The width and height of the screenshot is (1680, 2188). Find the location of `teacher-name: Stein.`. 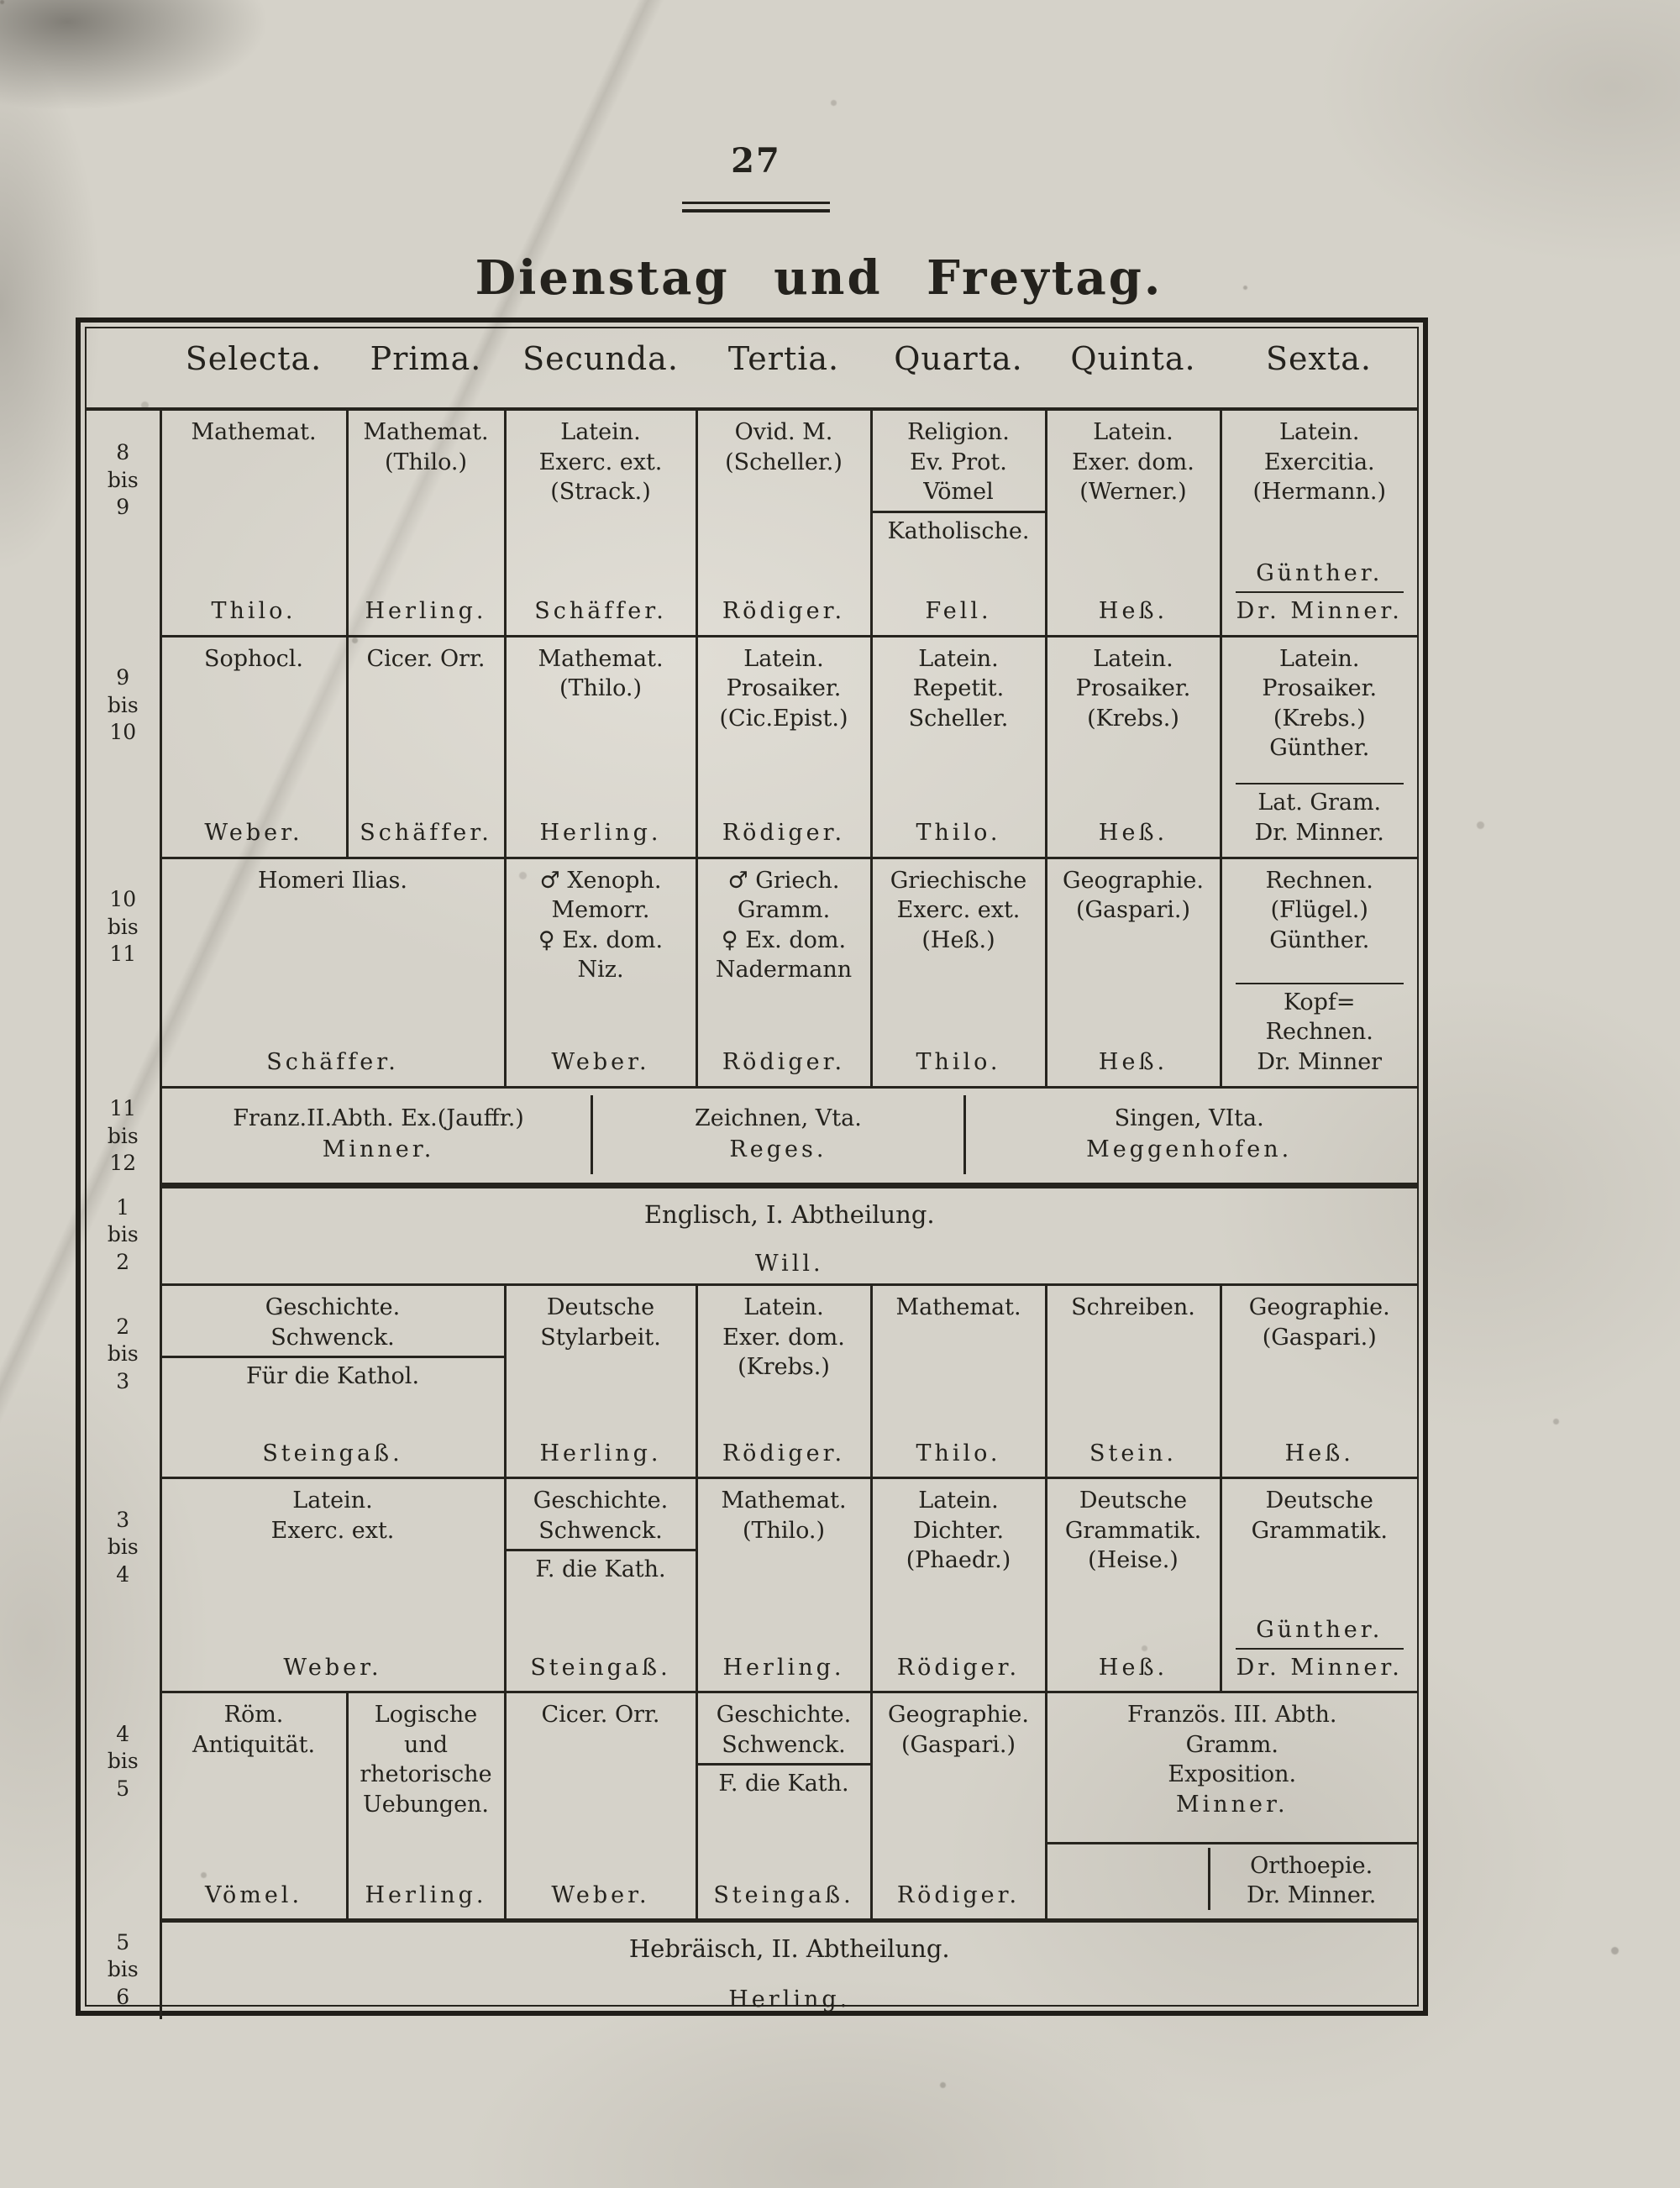

teacher-name: Stein. is located at coordinates (1133, 1454).